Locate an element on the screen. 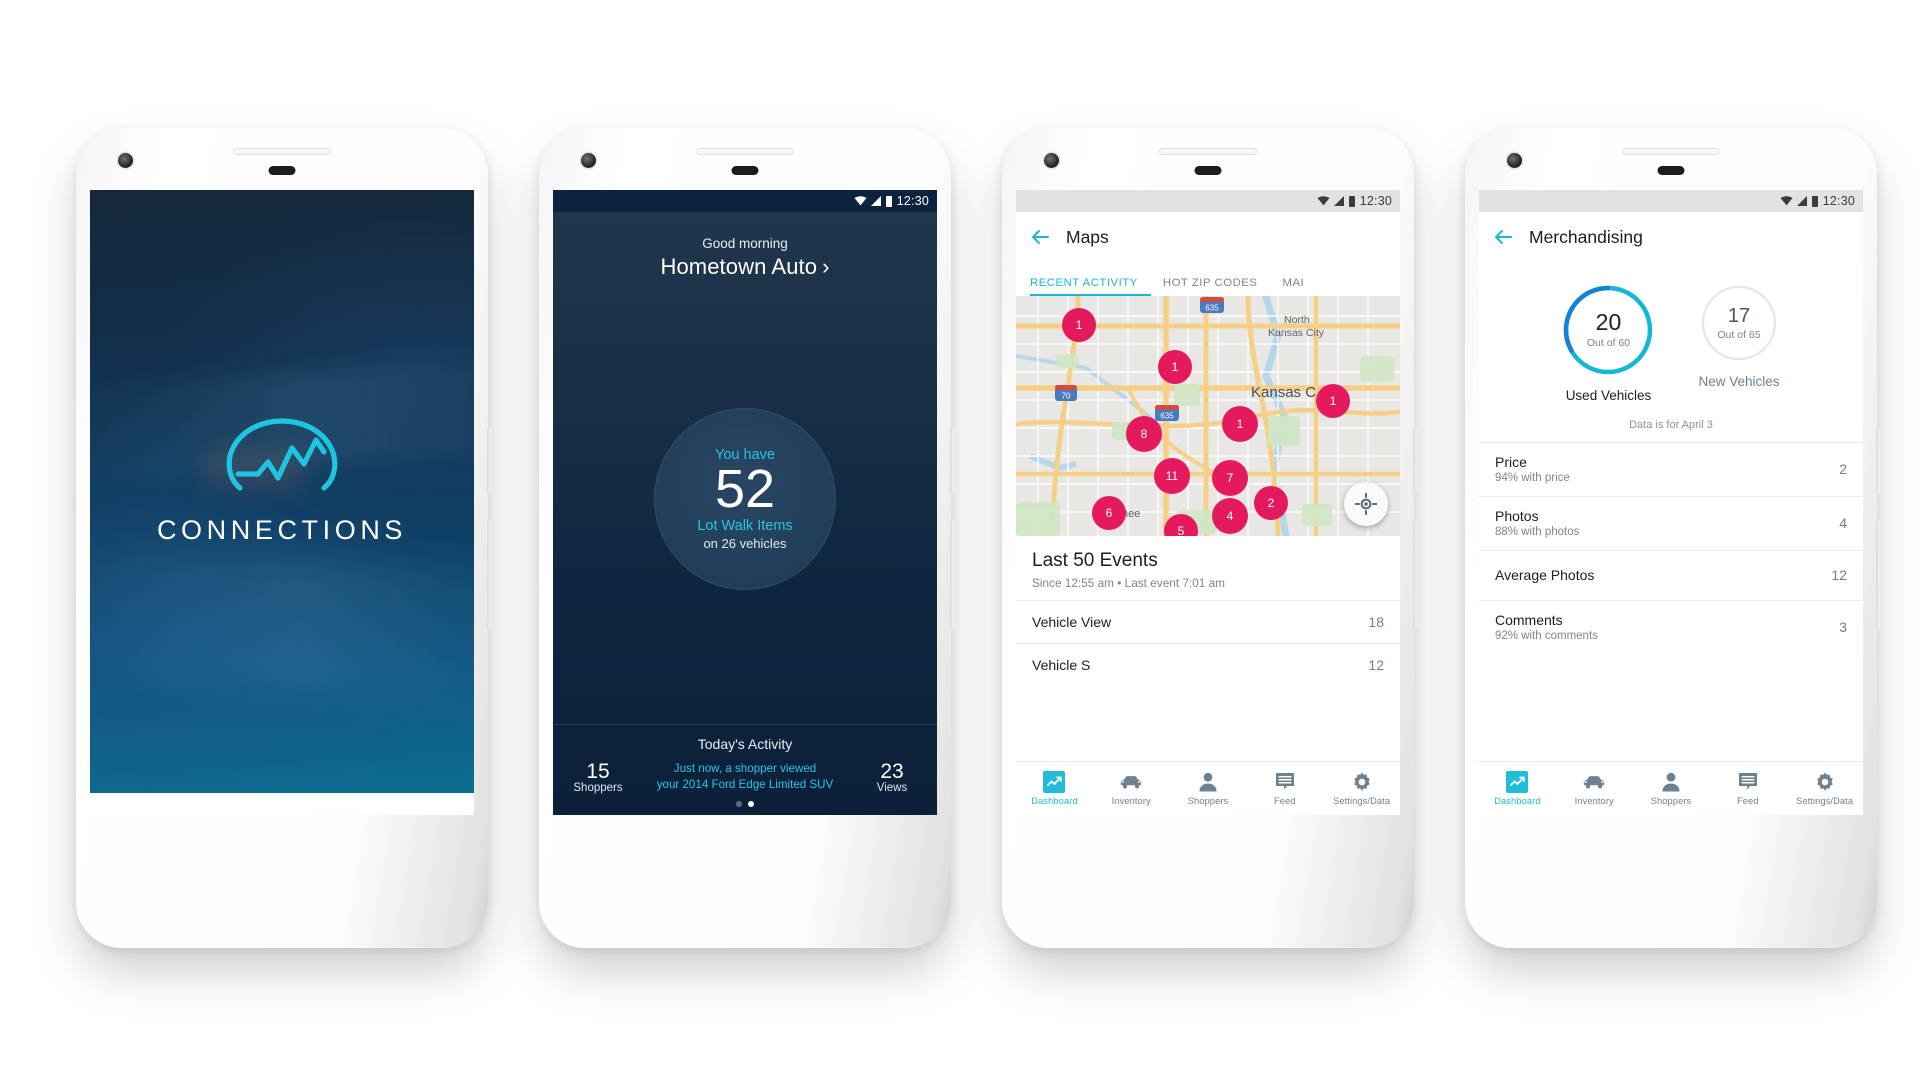 Image resolution: width=1920 pixels, height=1080 pixels. merch-row-comments: Comments 92% with comments 3 is located at coordinates (1671, 627).